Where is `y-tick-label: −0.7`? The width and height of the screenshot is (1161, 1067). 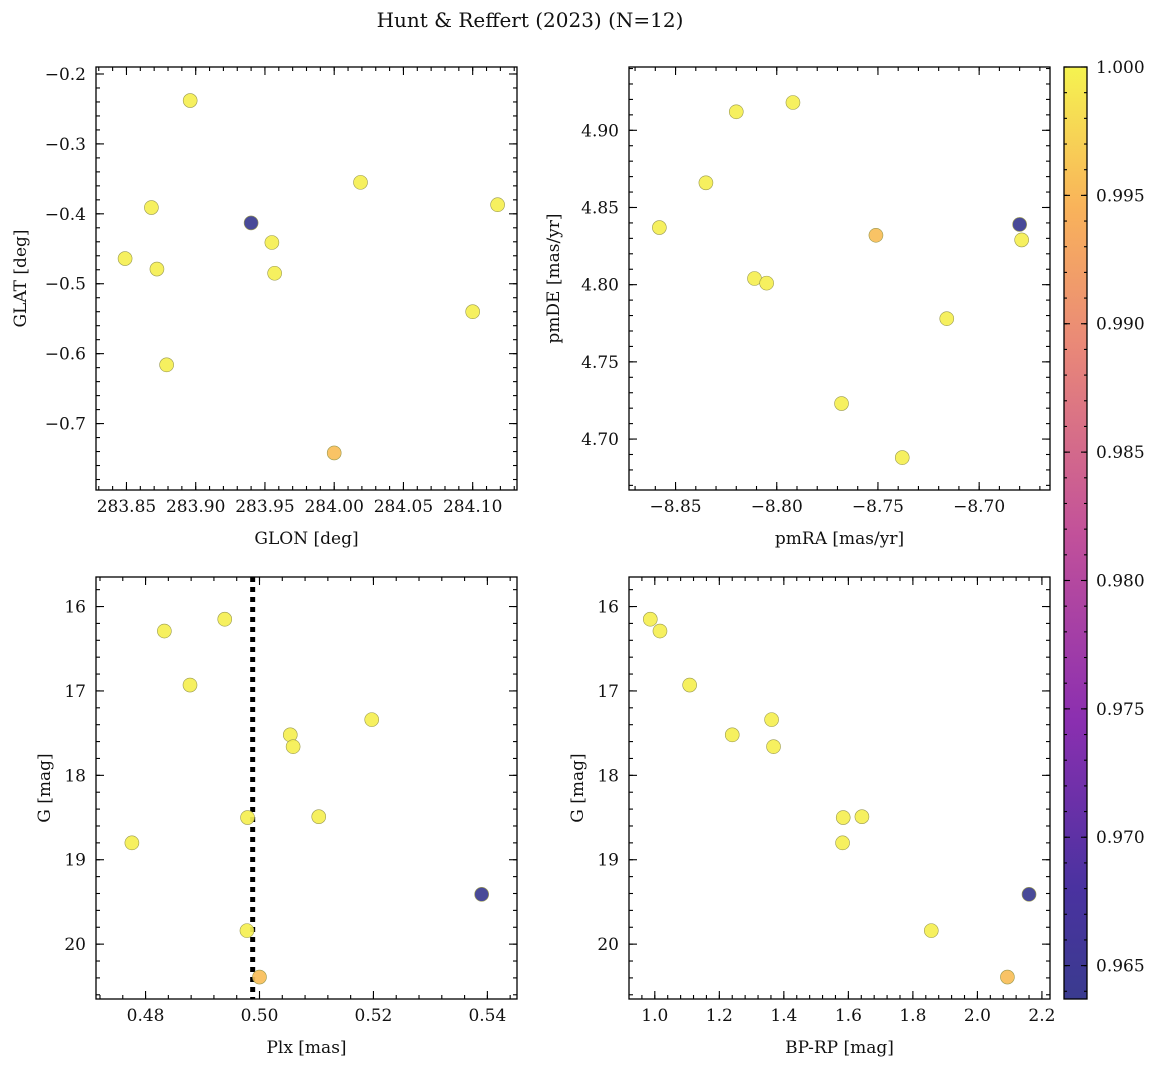
y-tick-label: −0.7 is located at coordinates (65, 425).